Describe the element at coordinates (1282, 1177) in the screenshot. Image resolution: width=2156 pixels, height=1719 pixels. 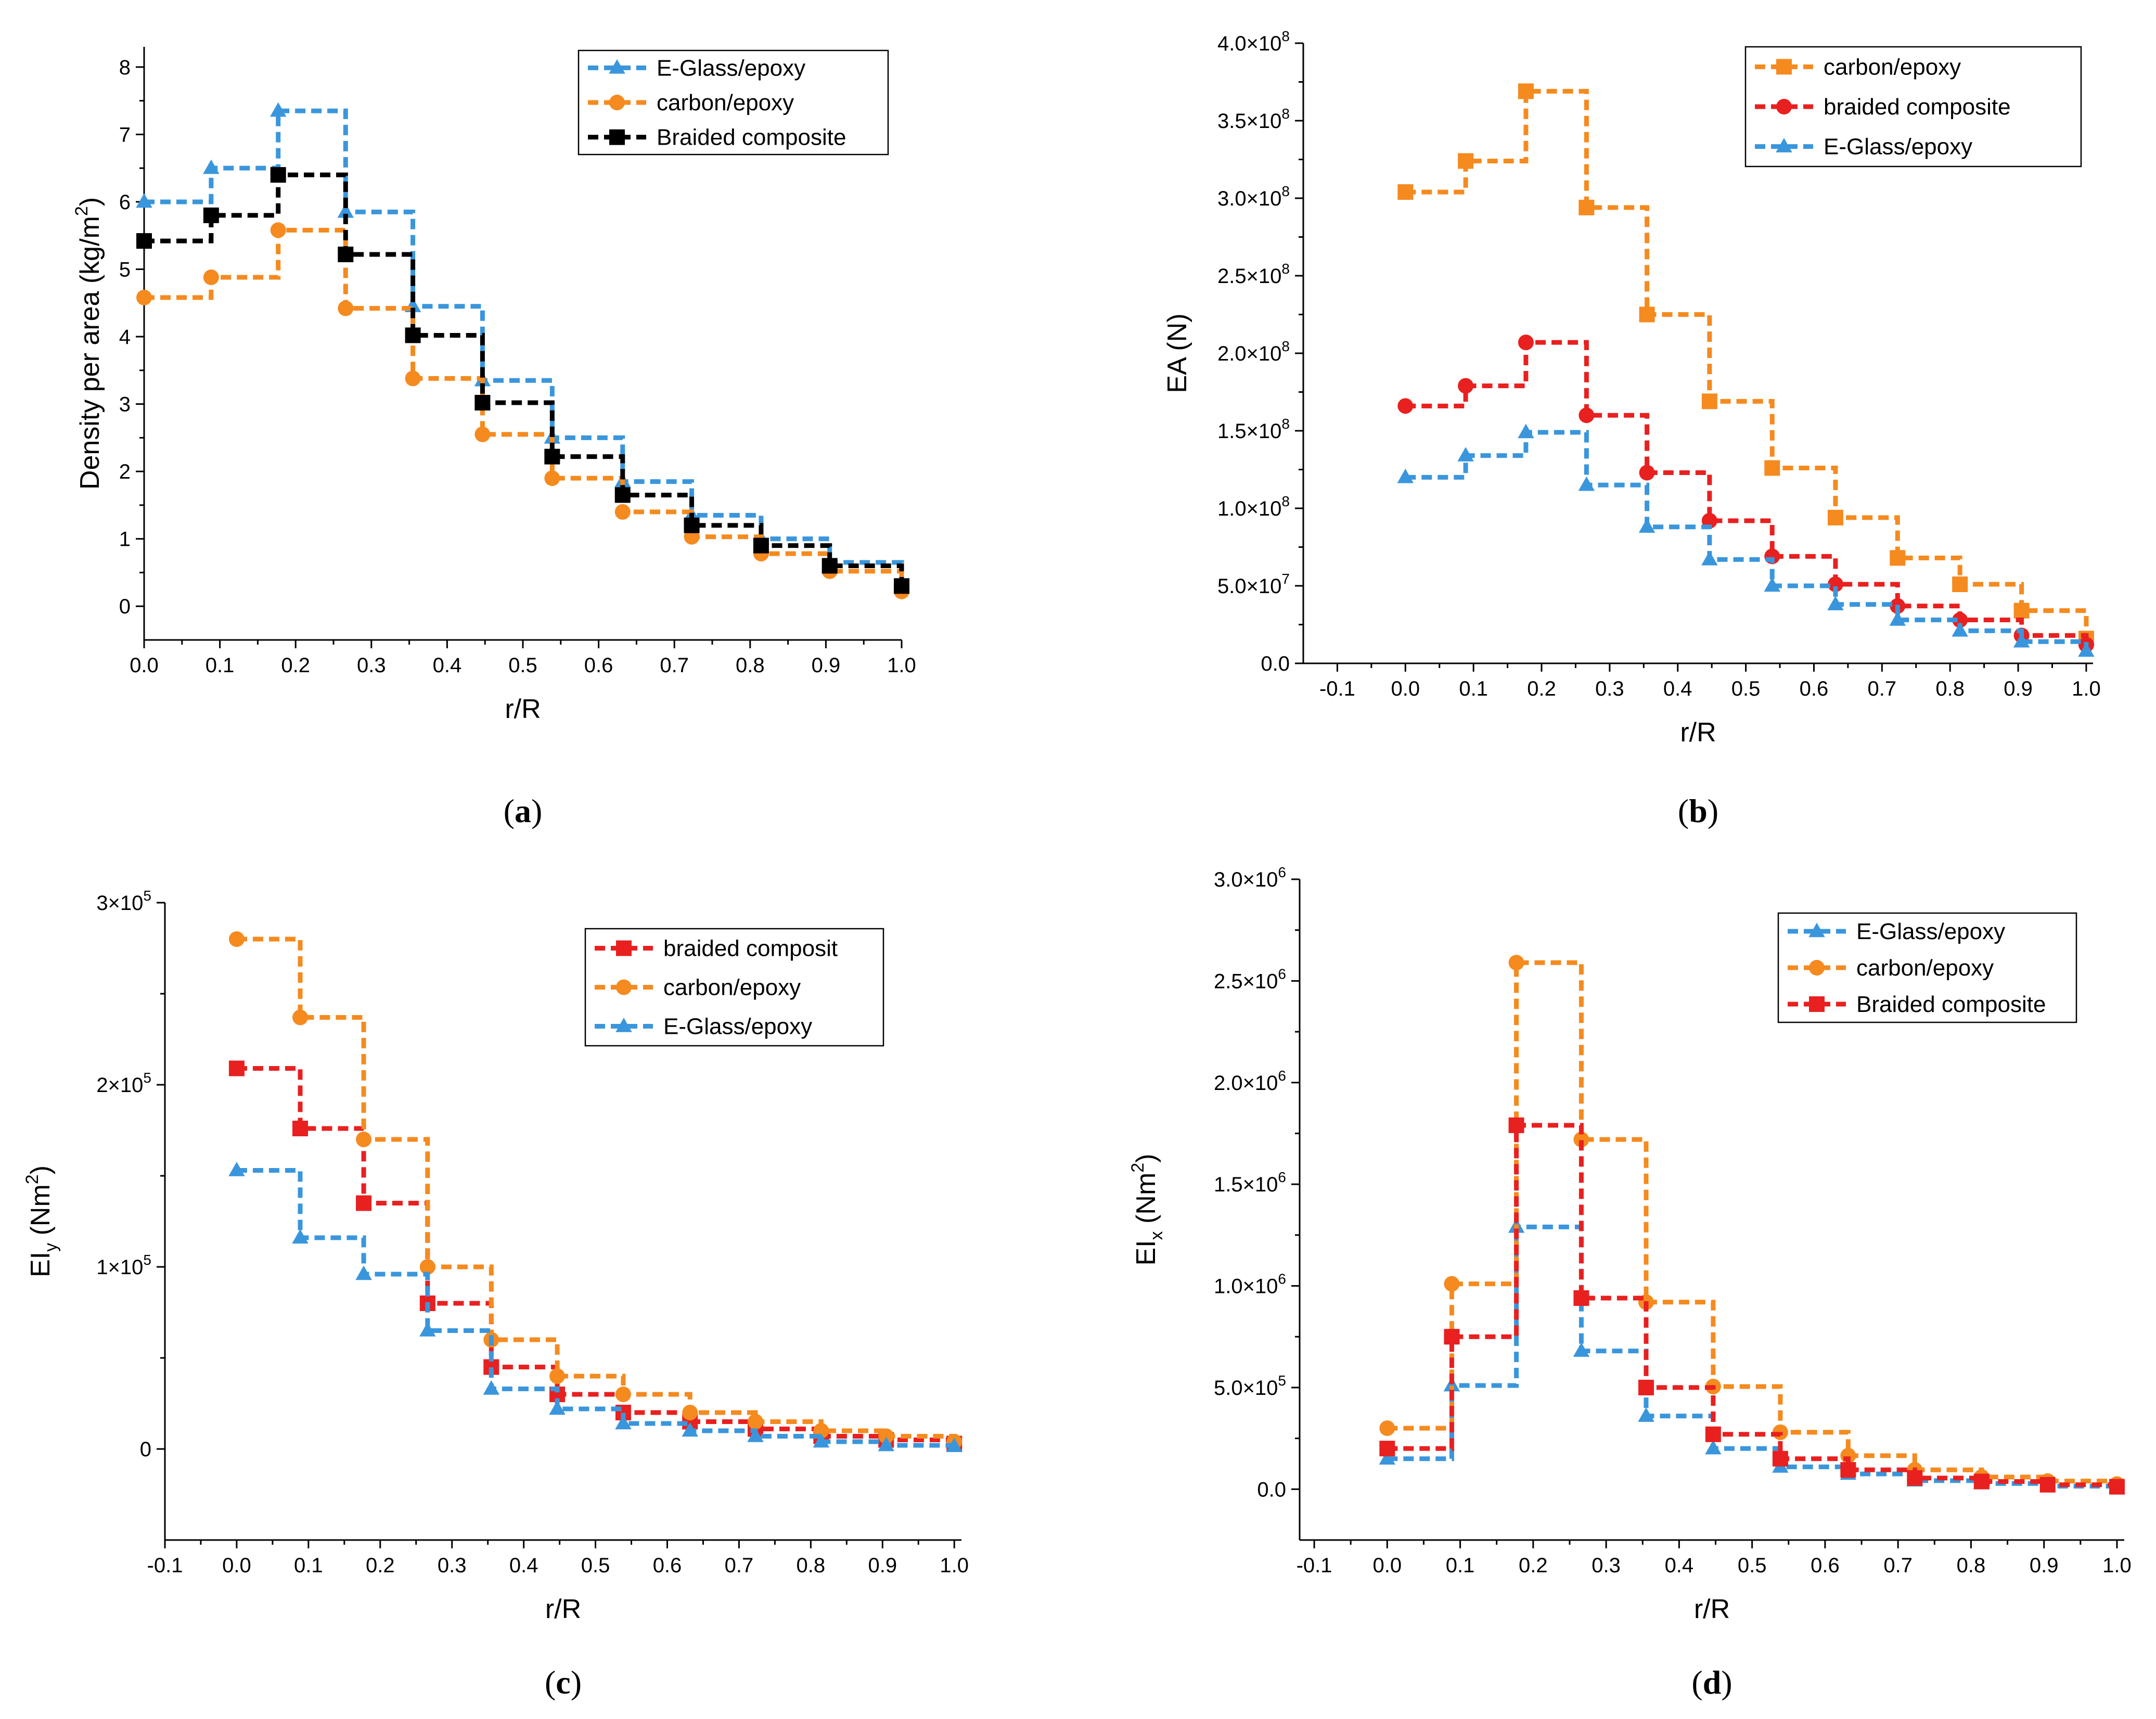
I see `y-tick-exponent: 6` at that location.